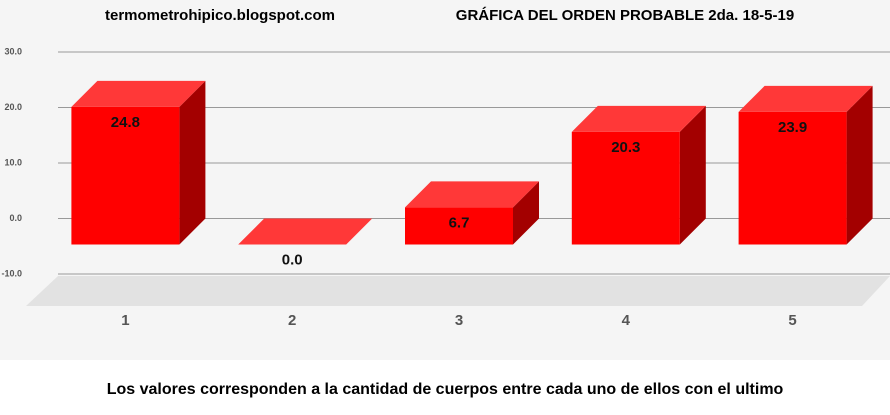 The image size is (890, 415). What do you see at coordinates (458, 291) in the screenshot?
I see `floor` at bounding box center [458, 291].